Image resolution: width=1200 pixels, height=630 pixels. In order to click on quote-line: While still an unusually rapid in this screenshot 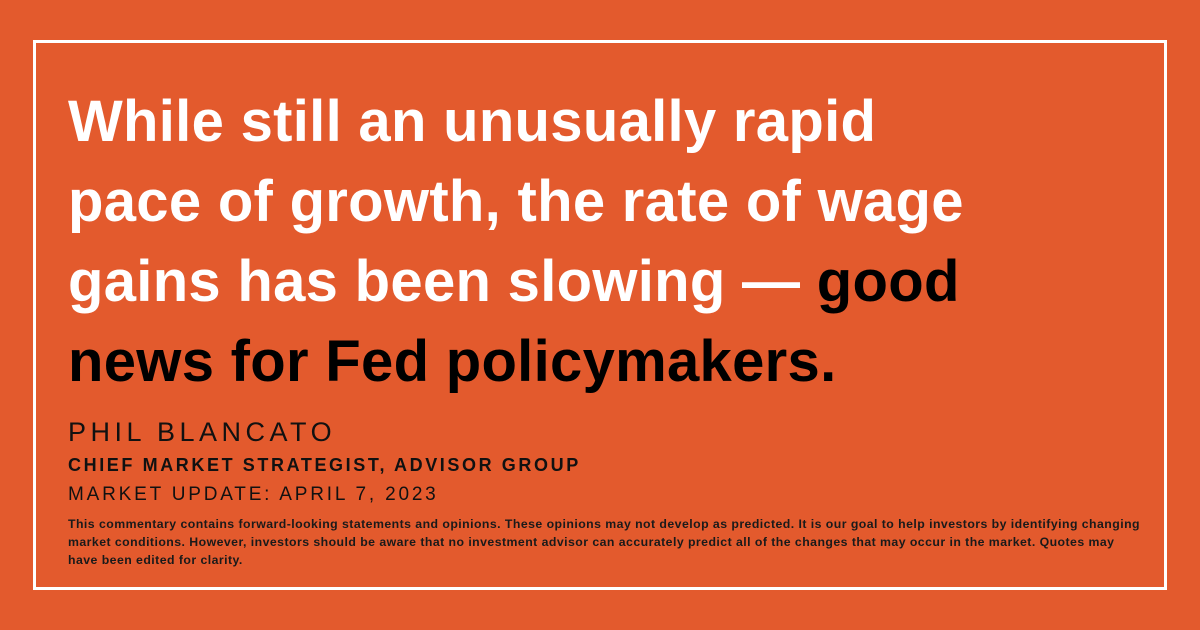, I will do `click(516, 122)`.